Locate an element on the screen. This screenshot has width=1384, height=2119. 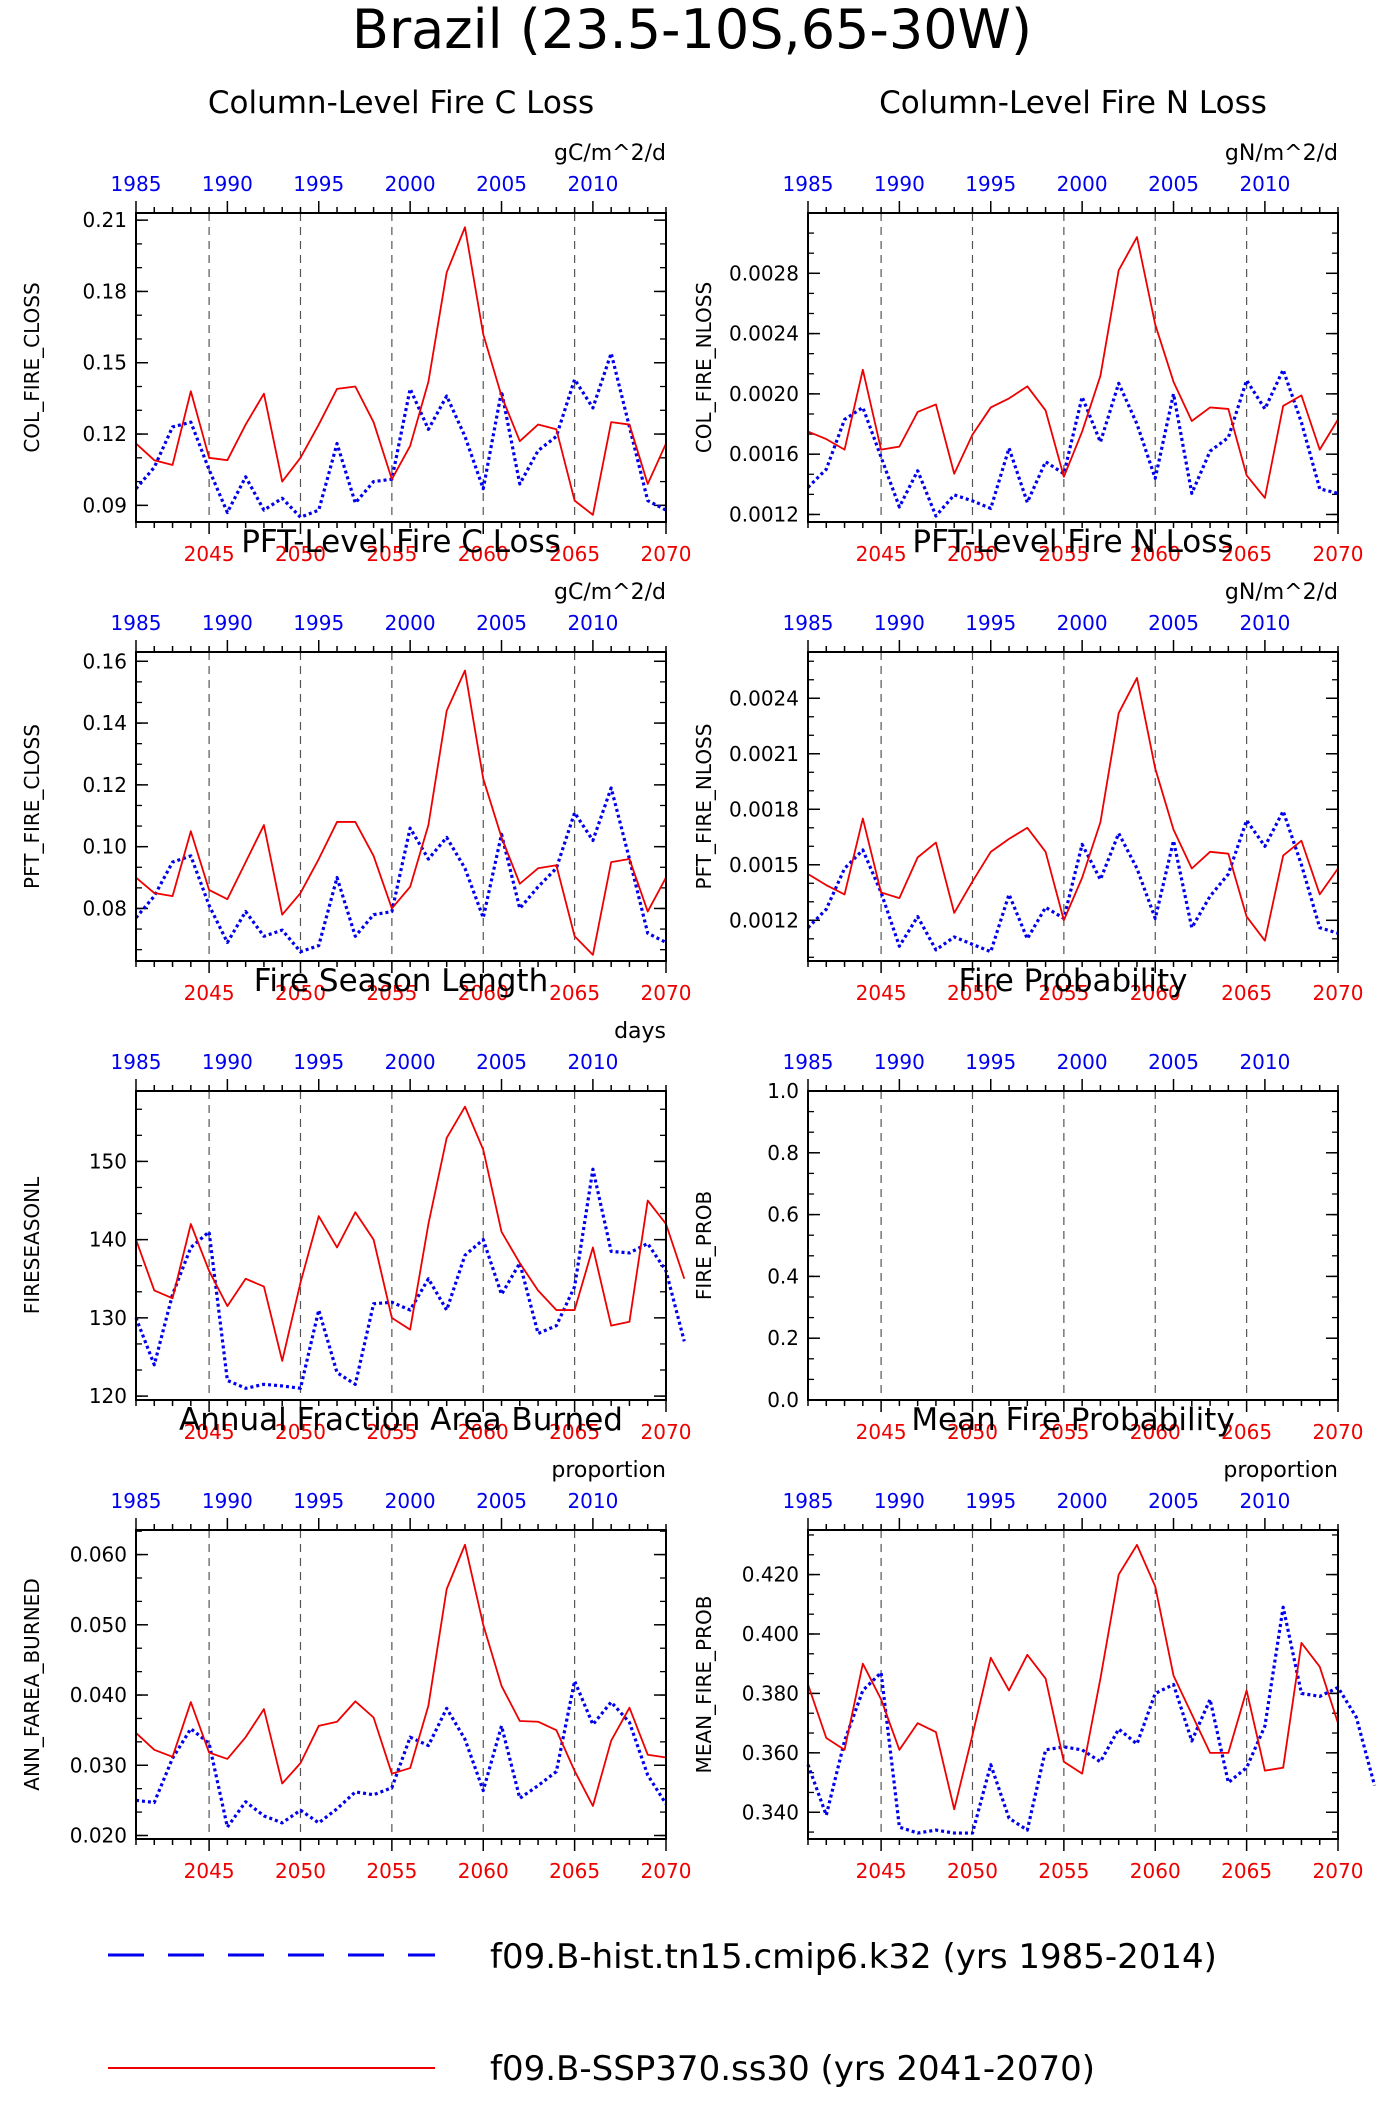
y-tick-label: 0.10 is located at coordinates (104, 847).